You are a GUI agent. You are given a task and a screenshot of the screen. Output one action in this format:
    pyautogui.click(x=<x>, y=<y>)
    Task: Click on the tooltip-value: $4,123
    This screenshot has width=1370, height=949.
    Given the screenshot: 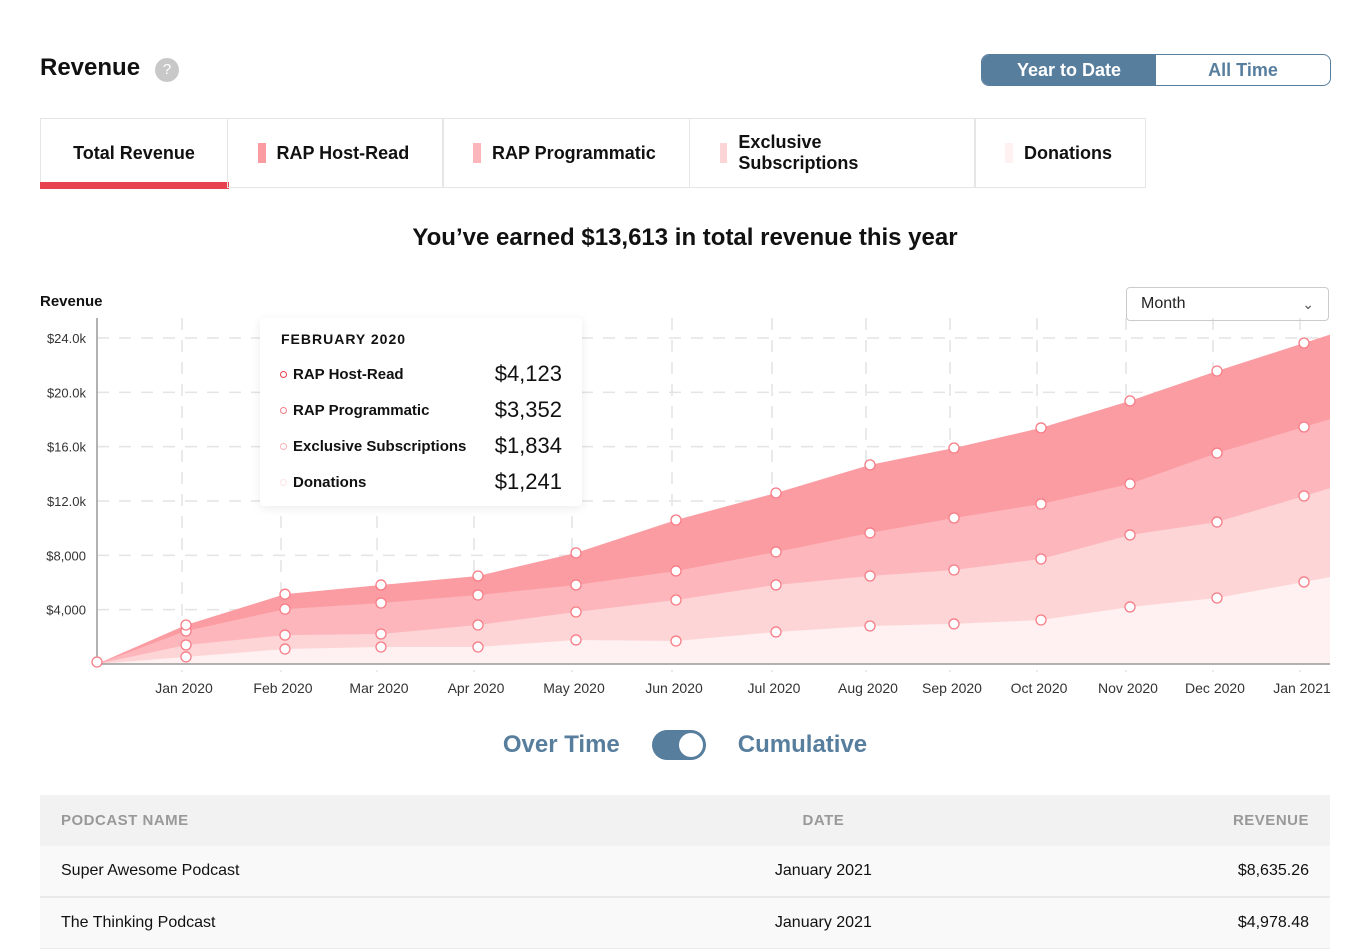 What is the action you would take?
    pyautogui.click(x=528, y=373)
    